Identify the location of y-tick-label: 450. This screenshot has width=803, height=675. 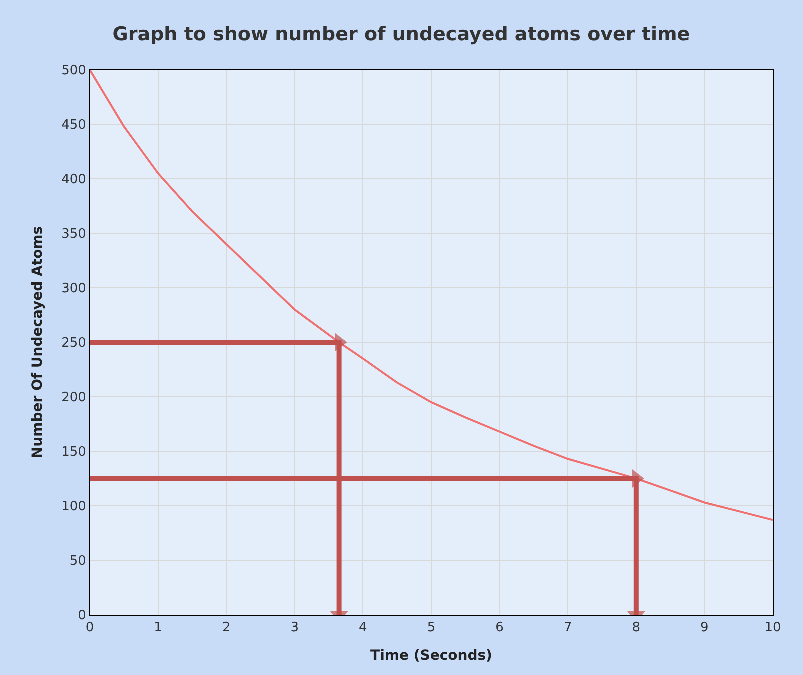
(74, 126).